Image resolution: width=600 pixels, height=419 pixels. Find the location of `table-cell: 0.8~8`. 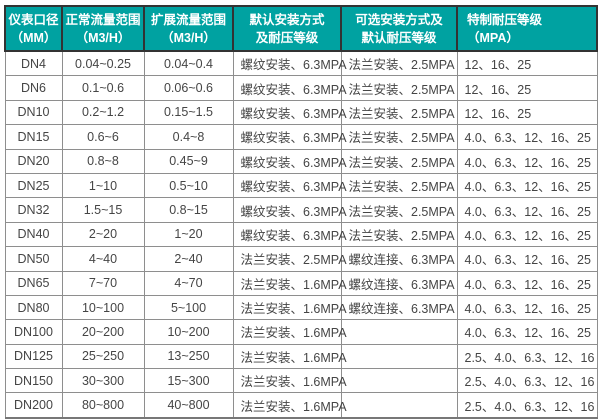

table-cell: 0.8~8 is located at coordinates (103, 161).